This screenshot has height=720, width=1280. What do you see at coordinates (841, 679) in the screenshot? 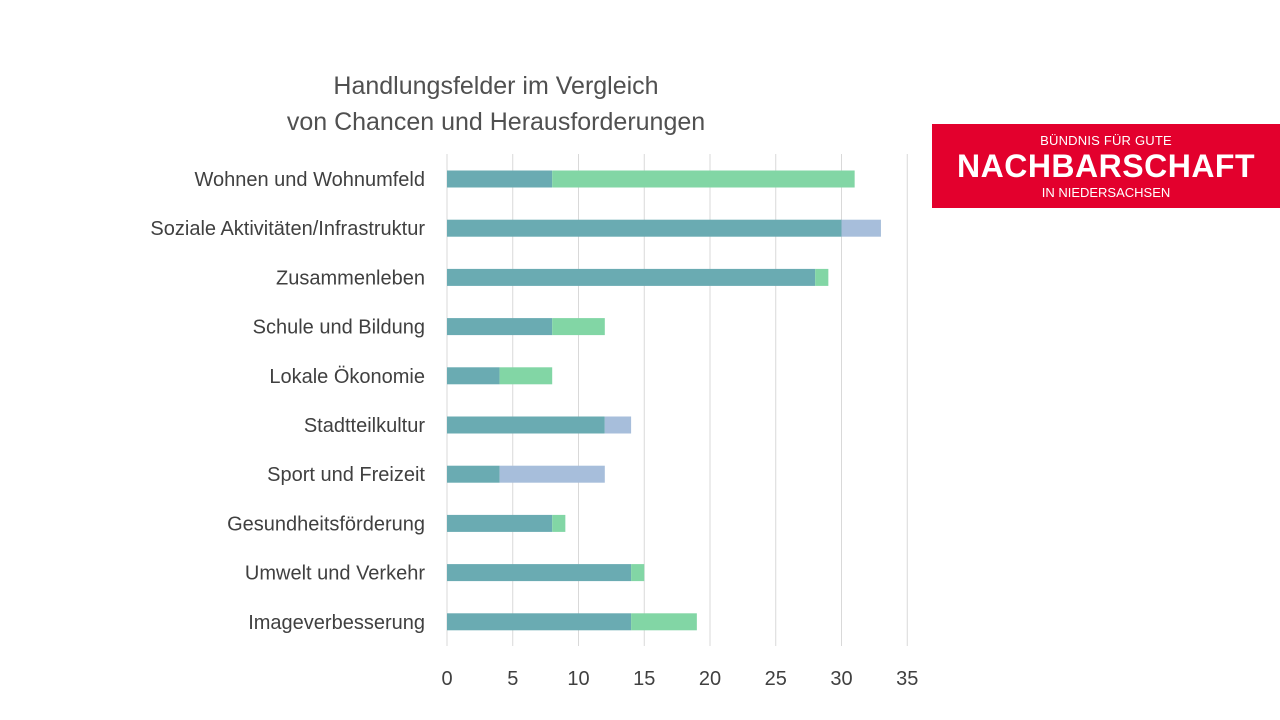
I see `x-tick-label-6: 30` at bounding box center [841, 679].